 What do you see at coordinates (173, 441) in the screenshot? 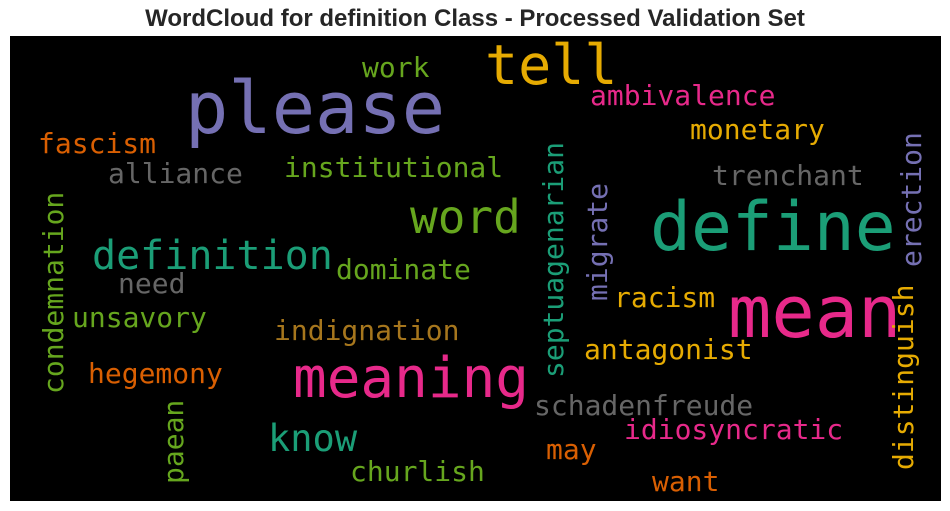
I see `word-paean: paean` at bounding box center [173, 441].